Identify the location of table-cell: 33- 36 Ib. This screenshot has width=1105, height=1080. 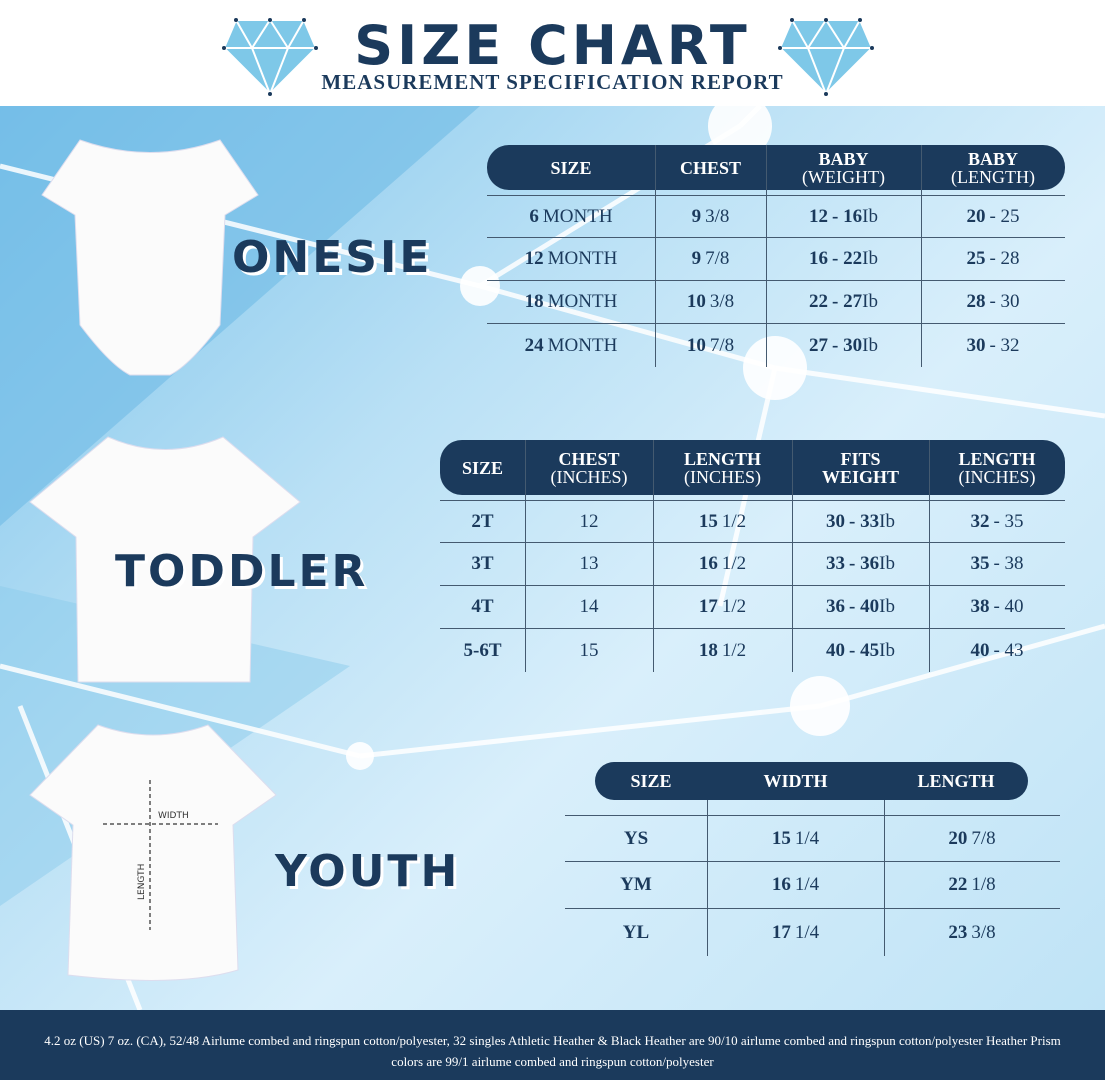
(860, 563).